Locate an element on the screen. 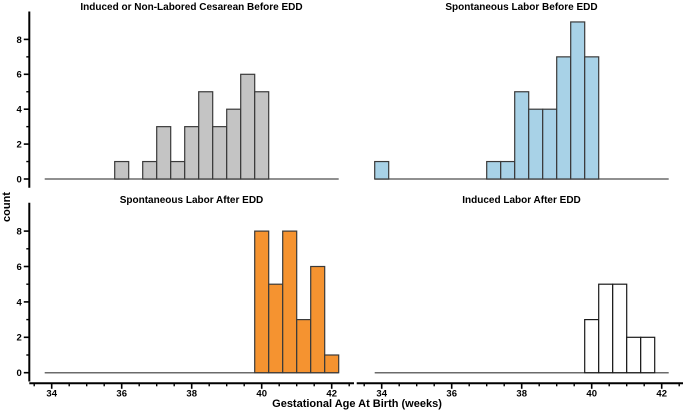 The image size is (684, 416). histogram-bars-bottom-right is located at coordinates (620, 328).